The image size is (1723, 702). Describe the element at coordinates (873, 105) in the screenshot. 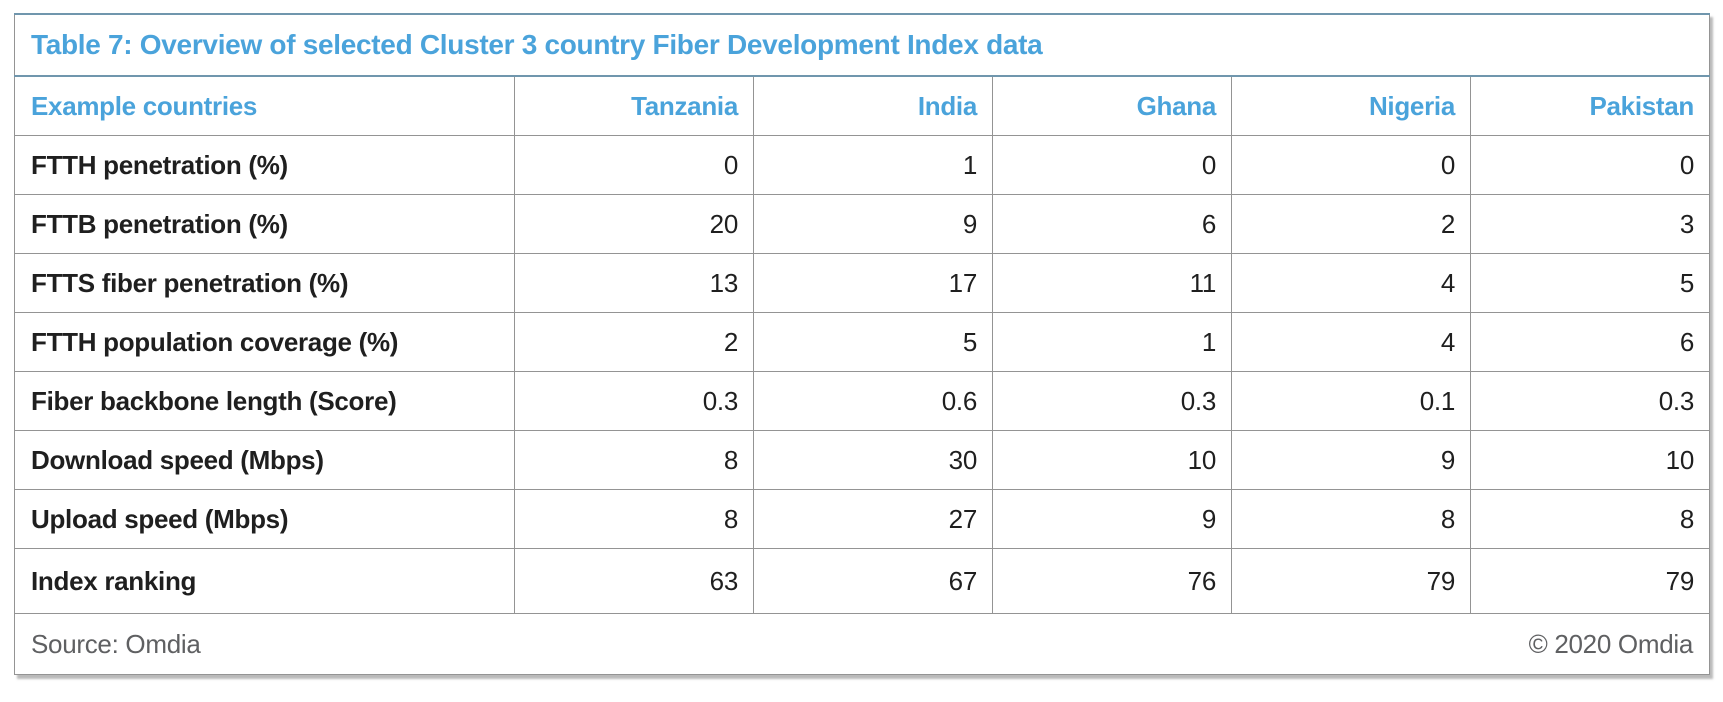

I see `header-country-india: India` at that location.